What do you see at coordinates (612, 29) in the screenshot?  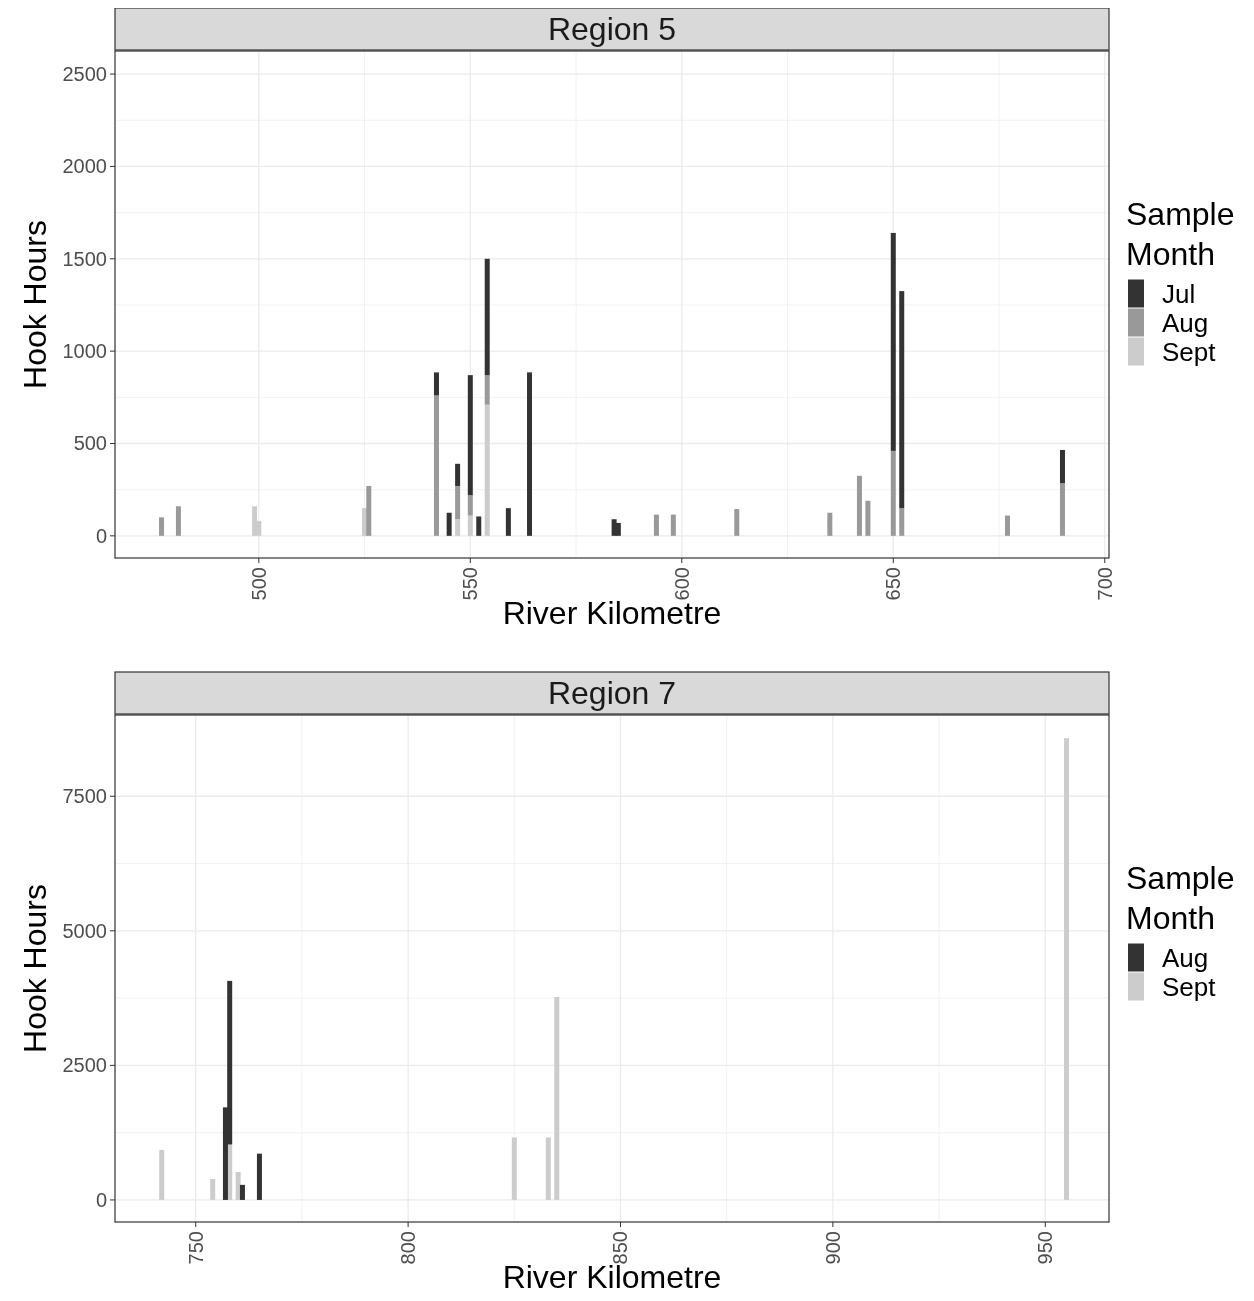 I see `chart-title: Region 5` at bounding box center [612, 29].